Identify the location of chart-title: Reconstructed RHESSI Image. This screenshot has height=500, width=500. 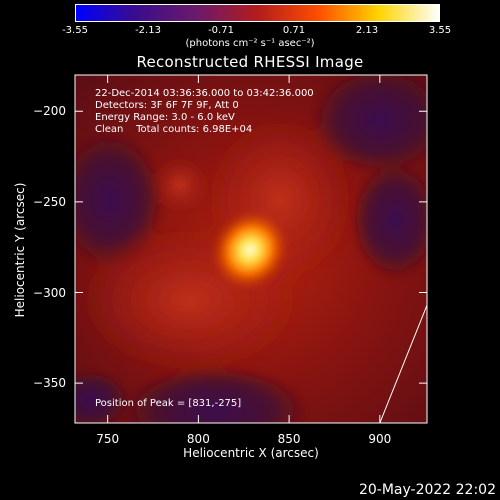
(250, 62).